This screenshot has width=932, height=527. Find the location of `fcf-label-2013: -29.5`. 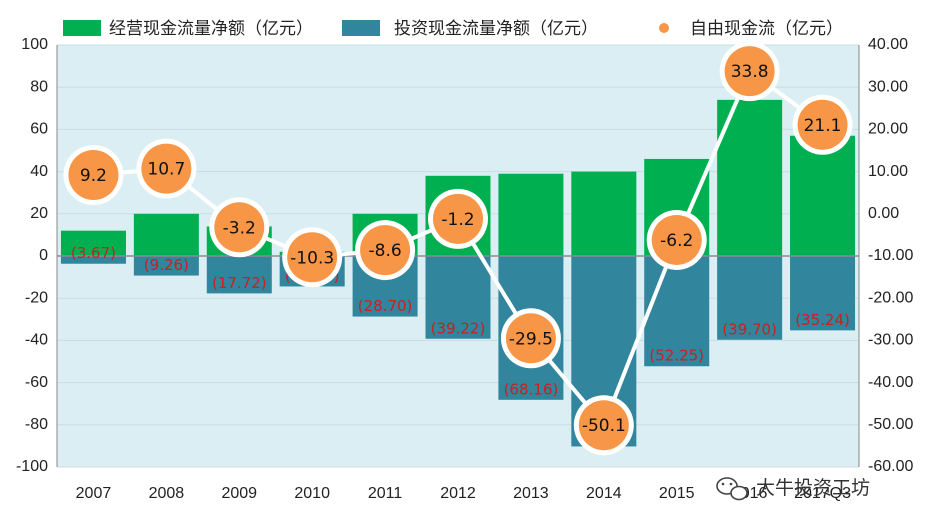

fcf-label-2013: -29.5 is located at coordinates (531, 339).